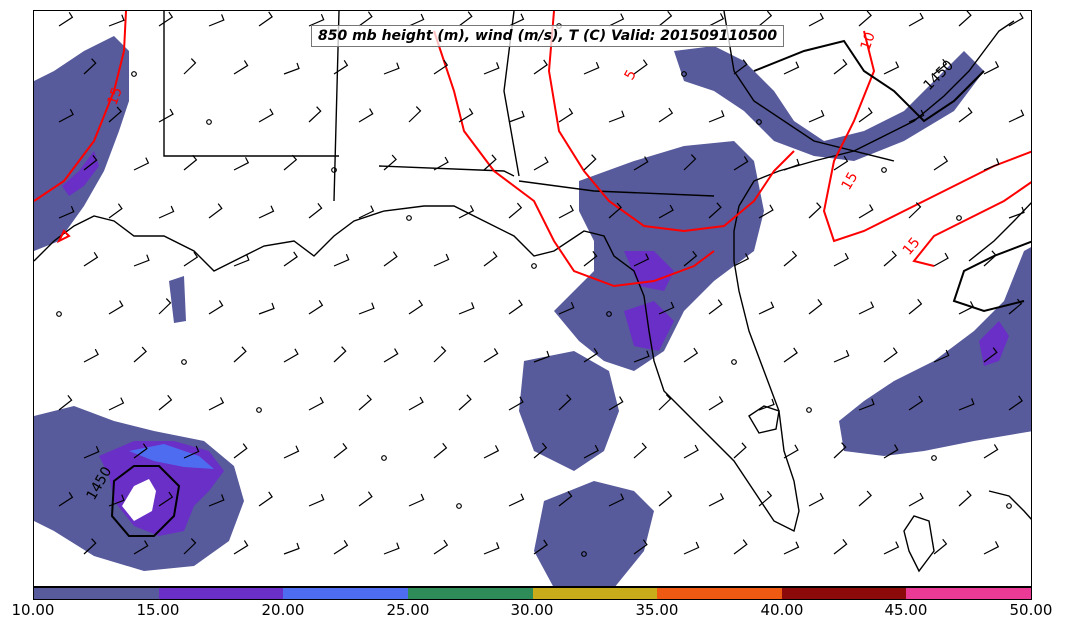 This screenshot has width=1065, height=633. Describe the element at coordinates (33, 610) in the screenshot. I see `colorbar-tick: 10.00` at that location.